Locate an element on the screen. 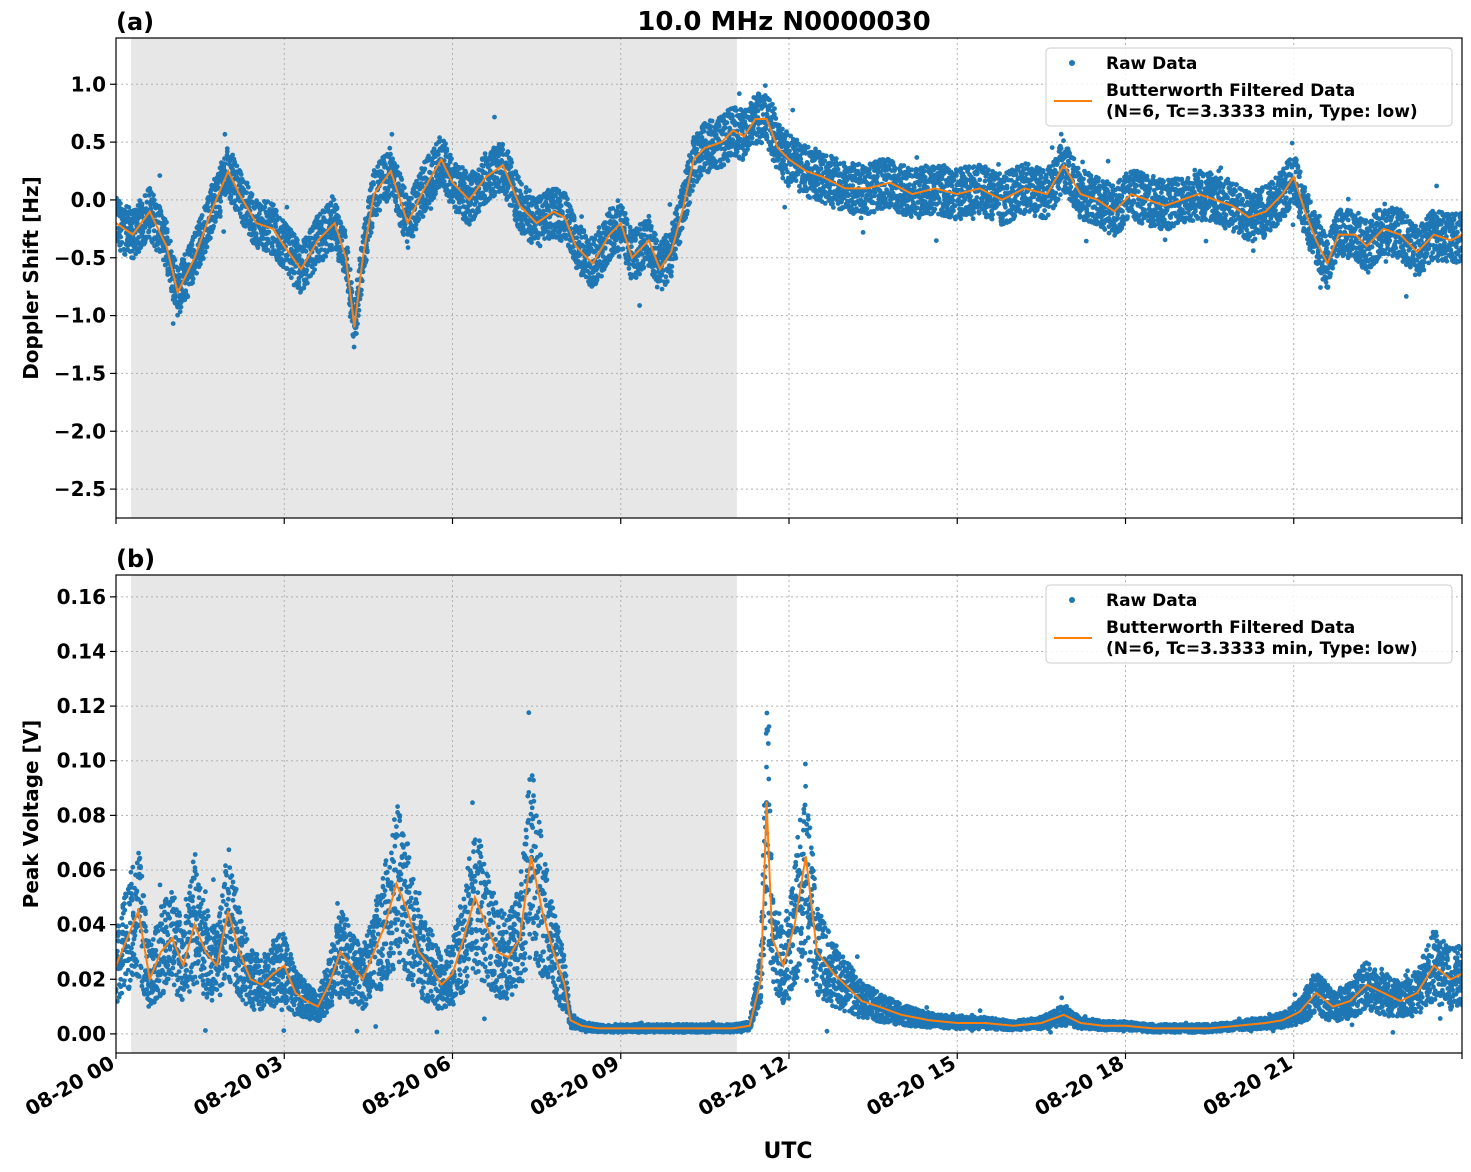 The height and width of the screenshot is (1172, 1471). x-tick-label: 08-20 18 is located at coordinates (1079, 1086).